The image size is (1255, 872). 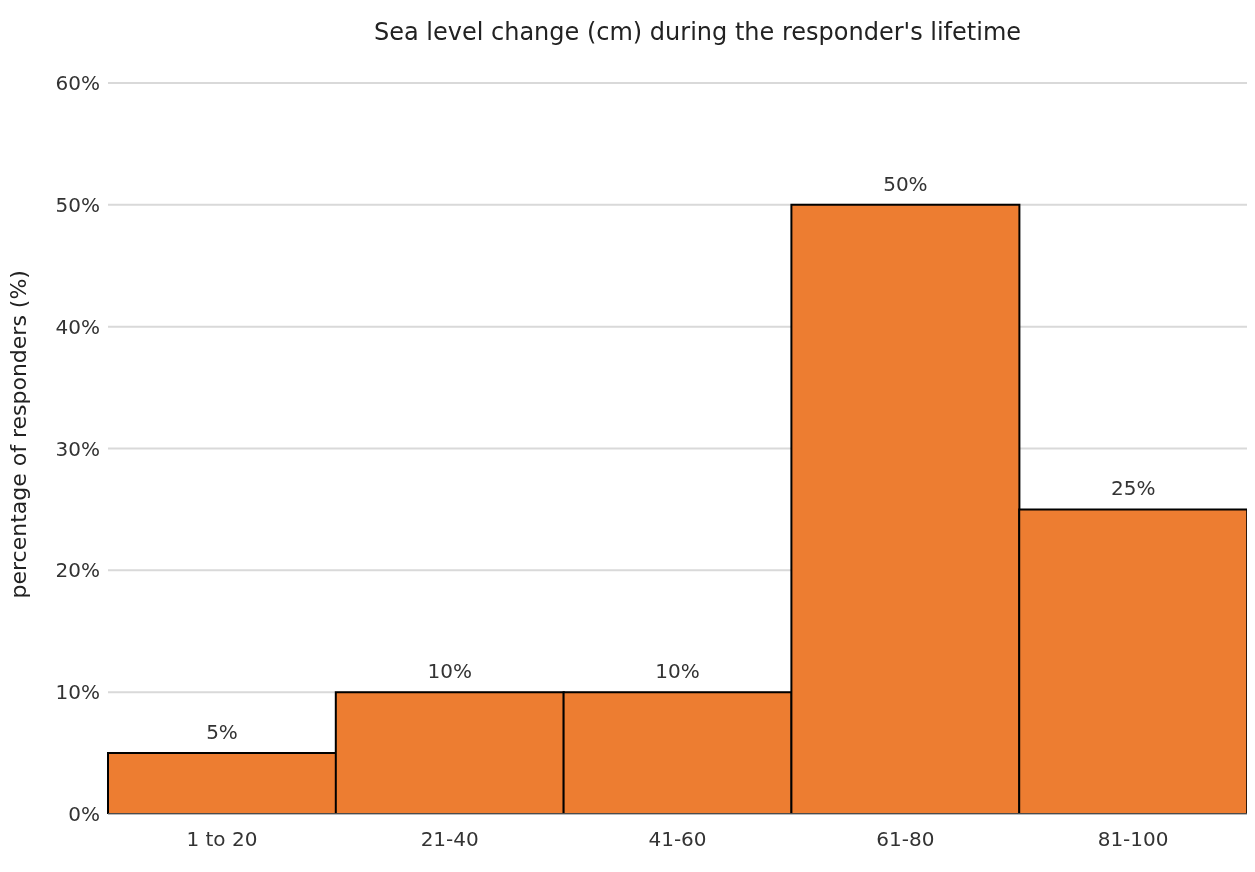 What do you see at coordinates (677, 839) in the screenshot?
I see `x-tick-label: 41-60` at bounding box center [677, 839].